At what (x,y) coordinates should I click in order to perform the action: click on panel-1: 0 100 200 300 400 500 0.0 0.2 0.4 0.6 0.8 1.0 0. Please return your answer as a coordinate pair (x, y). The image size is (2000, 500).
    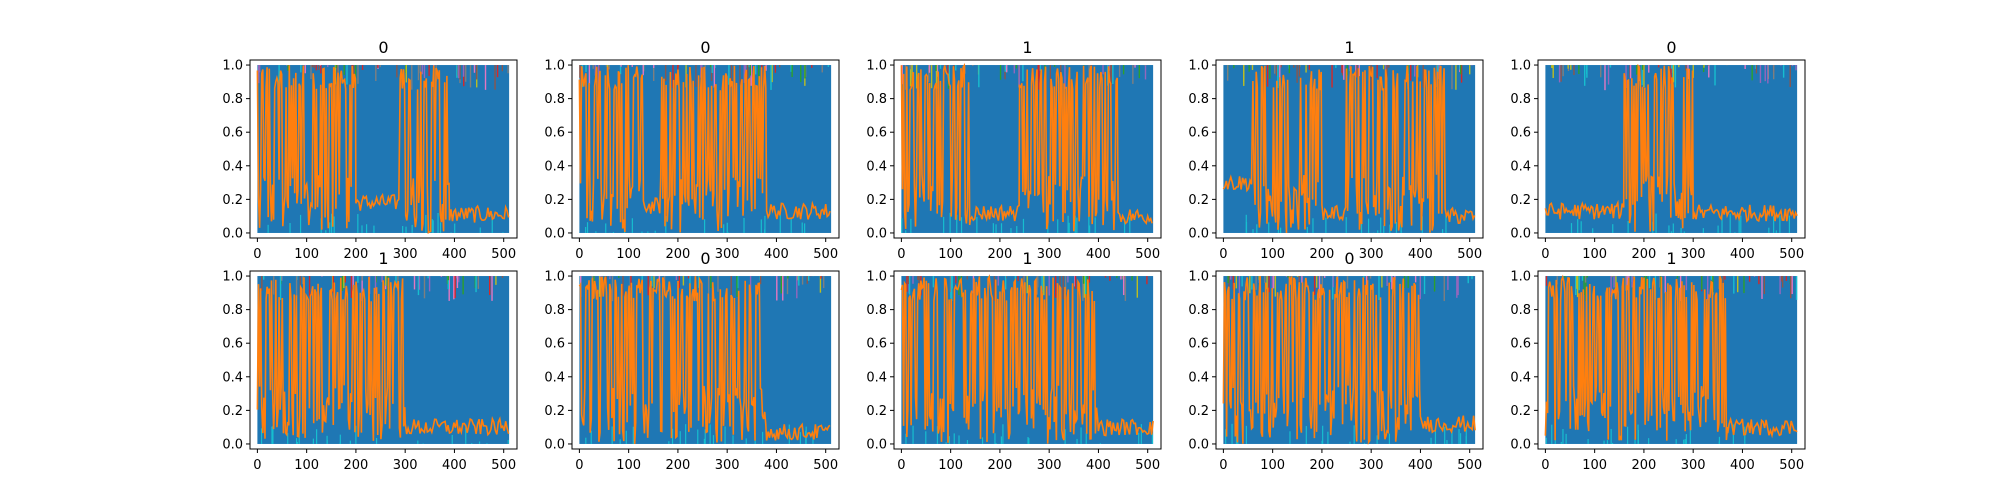
    Looking at the image, I should click on (370, 150).